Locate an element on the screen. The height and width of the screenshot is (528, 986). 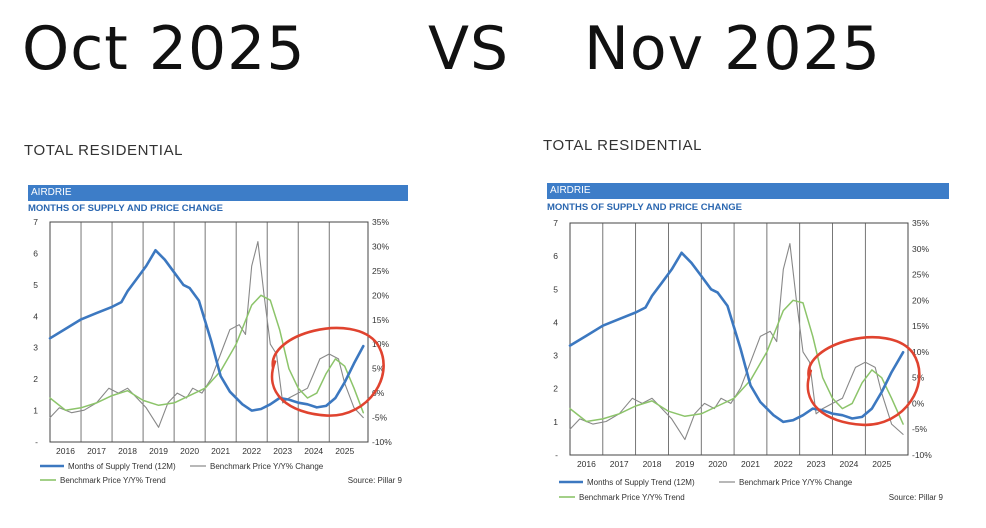
plot-frame is located at coordinates (209, 332).